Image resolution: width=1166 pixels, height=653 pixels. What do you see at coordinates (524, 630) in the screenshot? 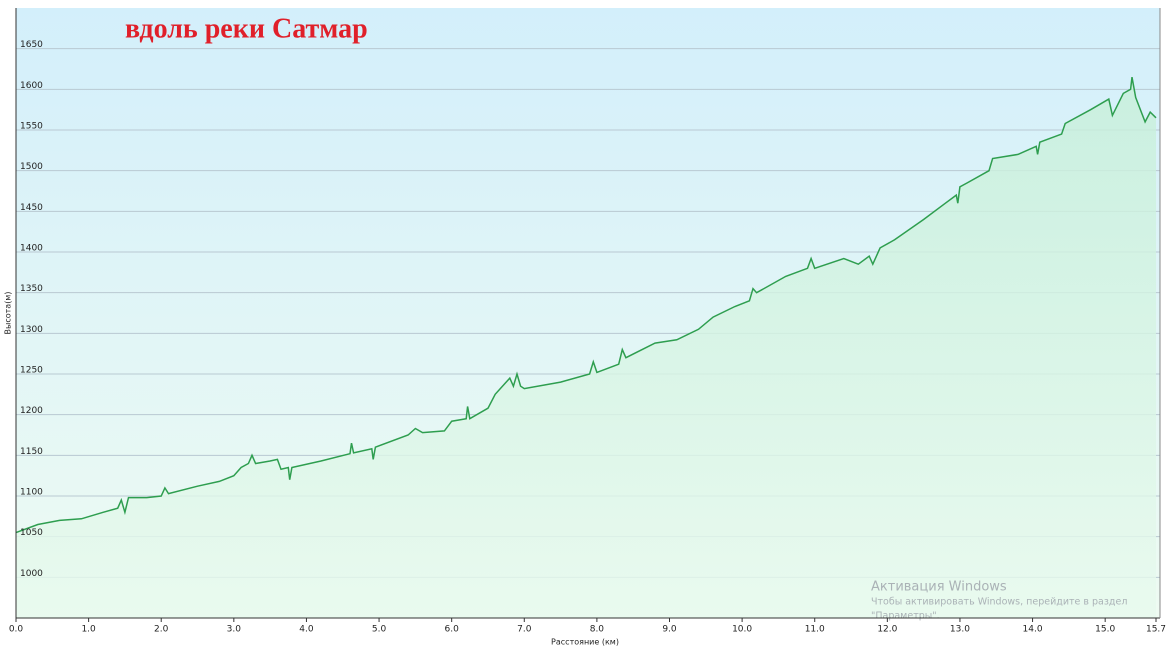
I see `x-tick-label: 7.0` at bounding box center [524, 630].